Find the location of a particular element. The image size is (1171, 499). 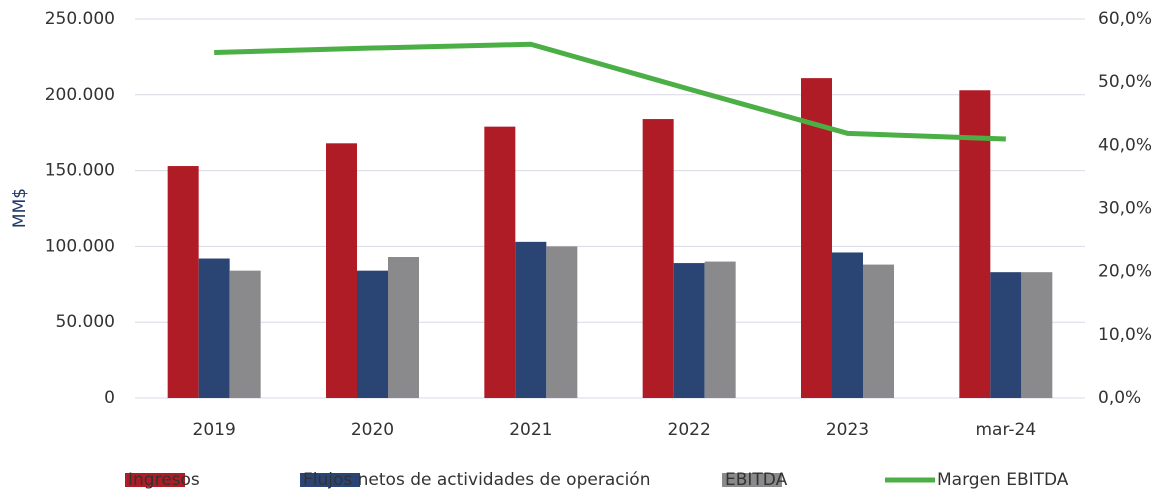

y-axis-label: MM$ is located at coordinates (20, 208).